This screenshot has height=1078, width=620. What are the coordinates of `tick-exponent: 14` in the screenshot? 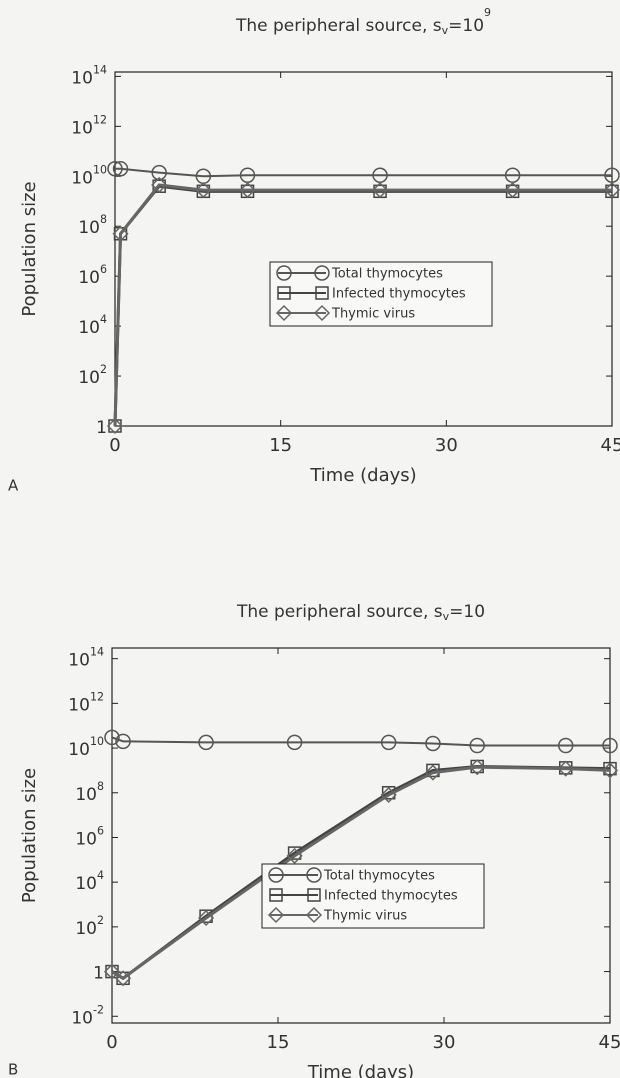 It's located at (97, 652).